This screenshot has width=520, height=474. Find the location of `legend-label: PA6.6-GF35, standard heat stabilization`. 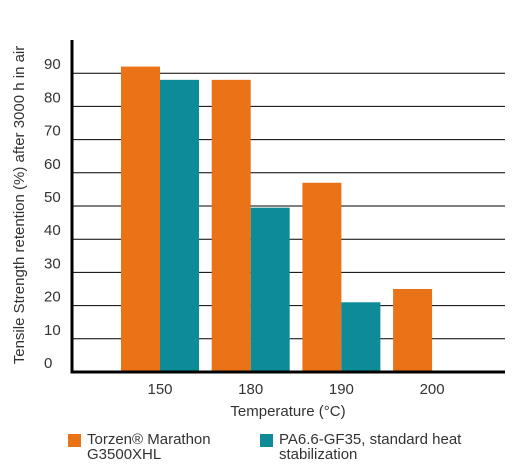

legend-label: PA6.6-GF35, standard heat stabilization is located at coordinates (370, 447).